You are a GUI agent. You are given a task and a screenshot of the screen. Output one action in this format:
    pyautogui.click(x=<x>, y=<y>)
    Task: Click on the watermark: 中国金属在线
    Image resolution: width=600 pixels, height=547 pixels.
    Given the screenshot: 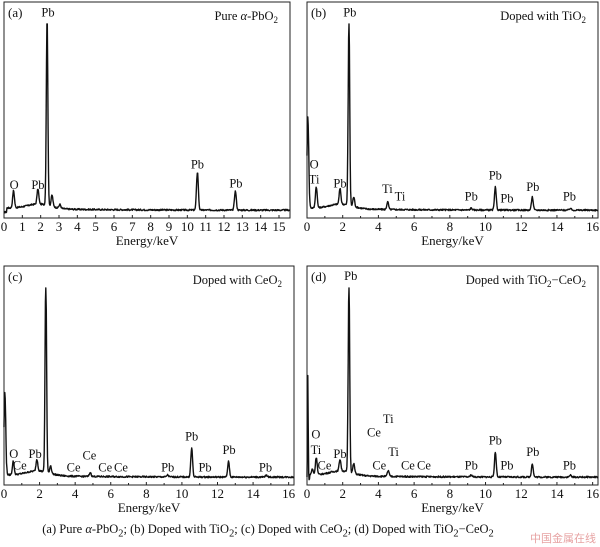 What is the action you would take?
    pyautogui.click(x=563, y=538)
    